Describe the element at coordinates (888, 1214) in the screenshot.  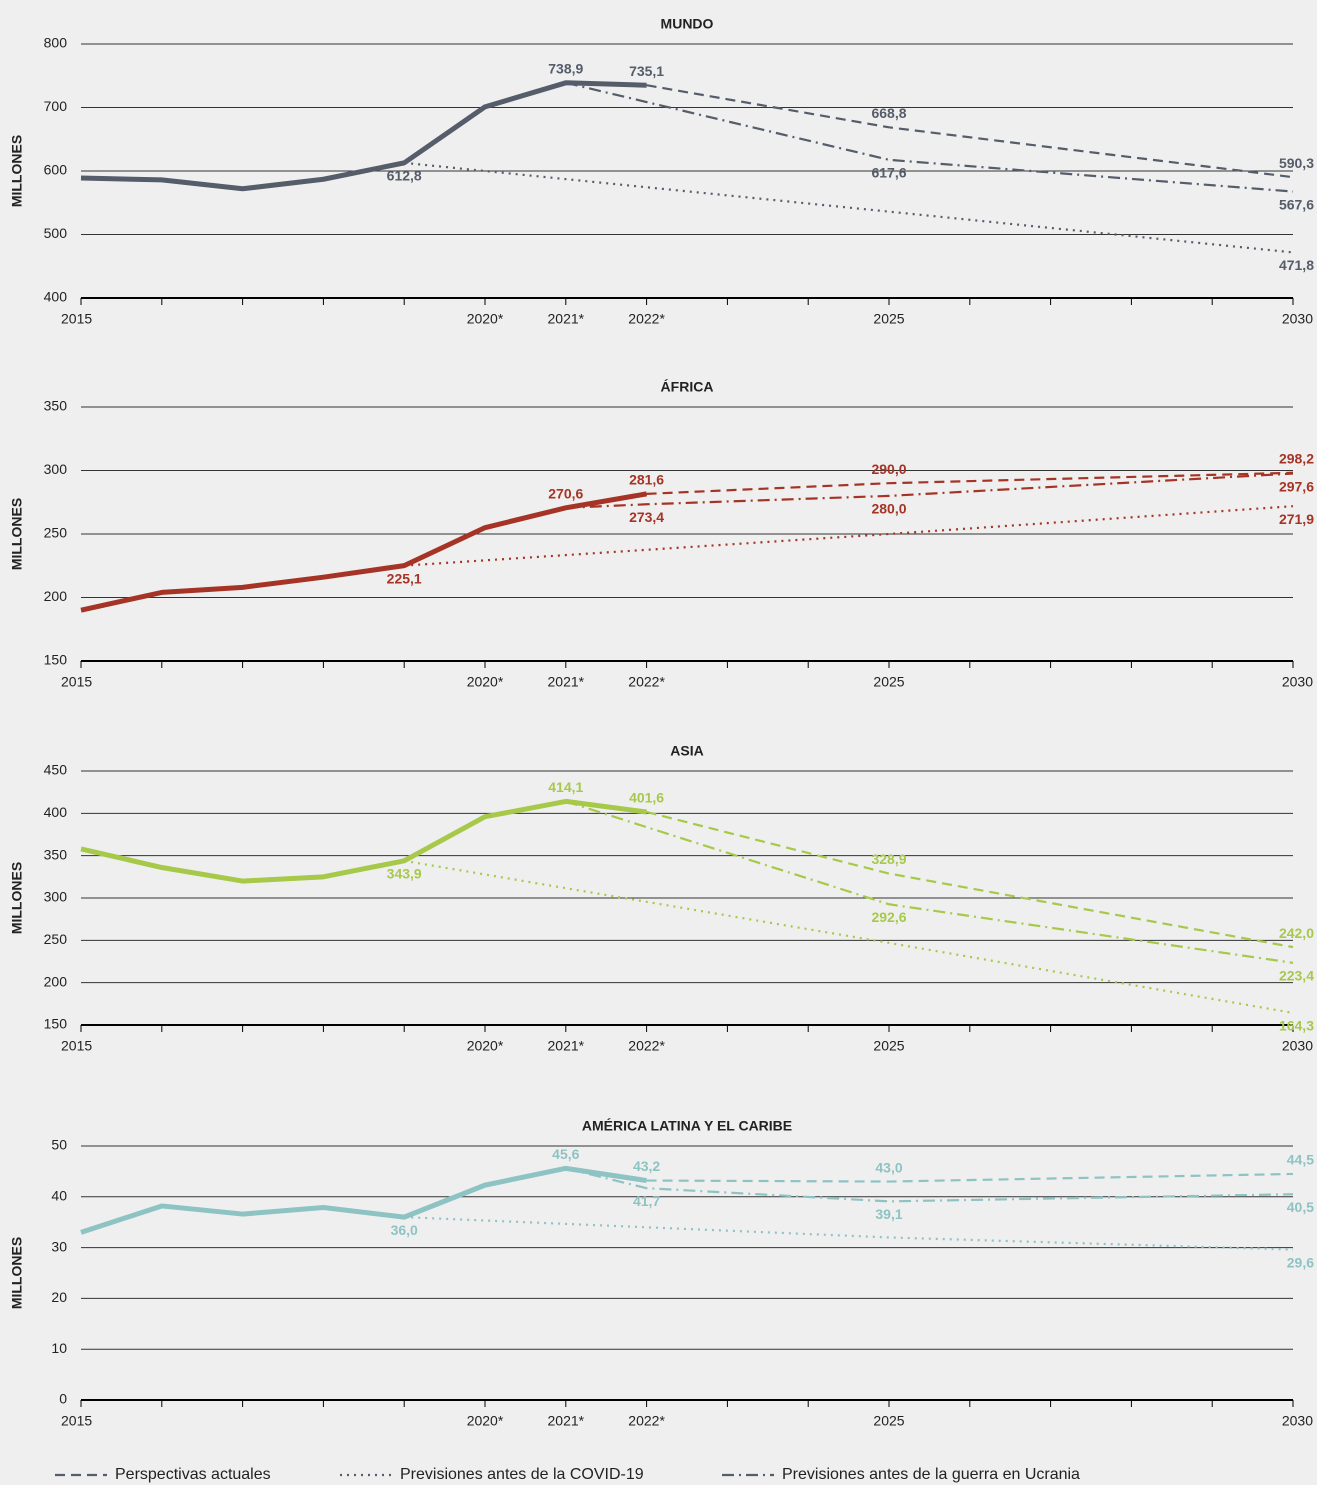
I see `data-label: 39,1` at that location.